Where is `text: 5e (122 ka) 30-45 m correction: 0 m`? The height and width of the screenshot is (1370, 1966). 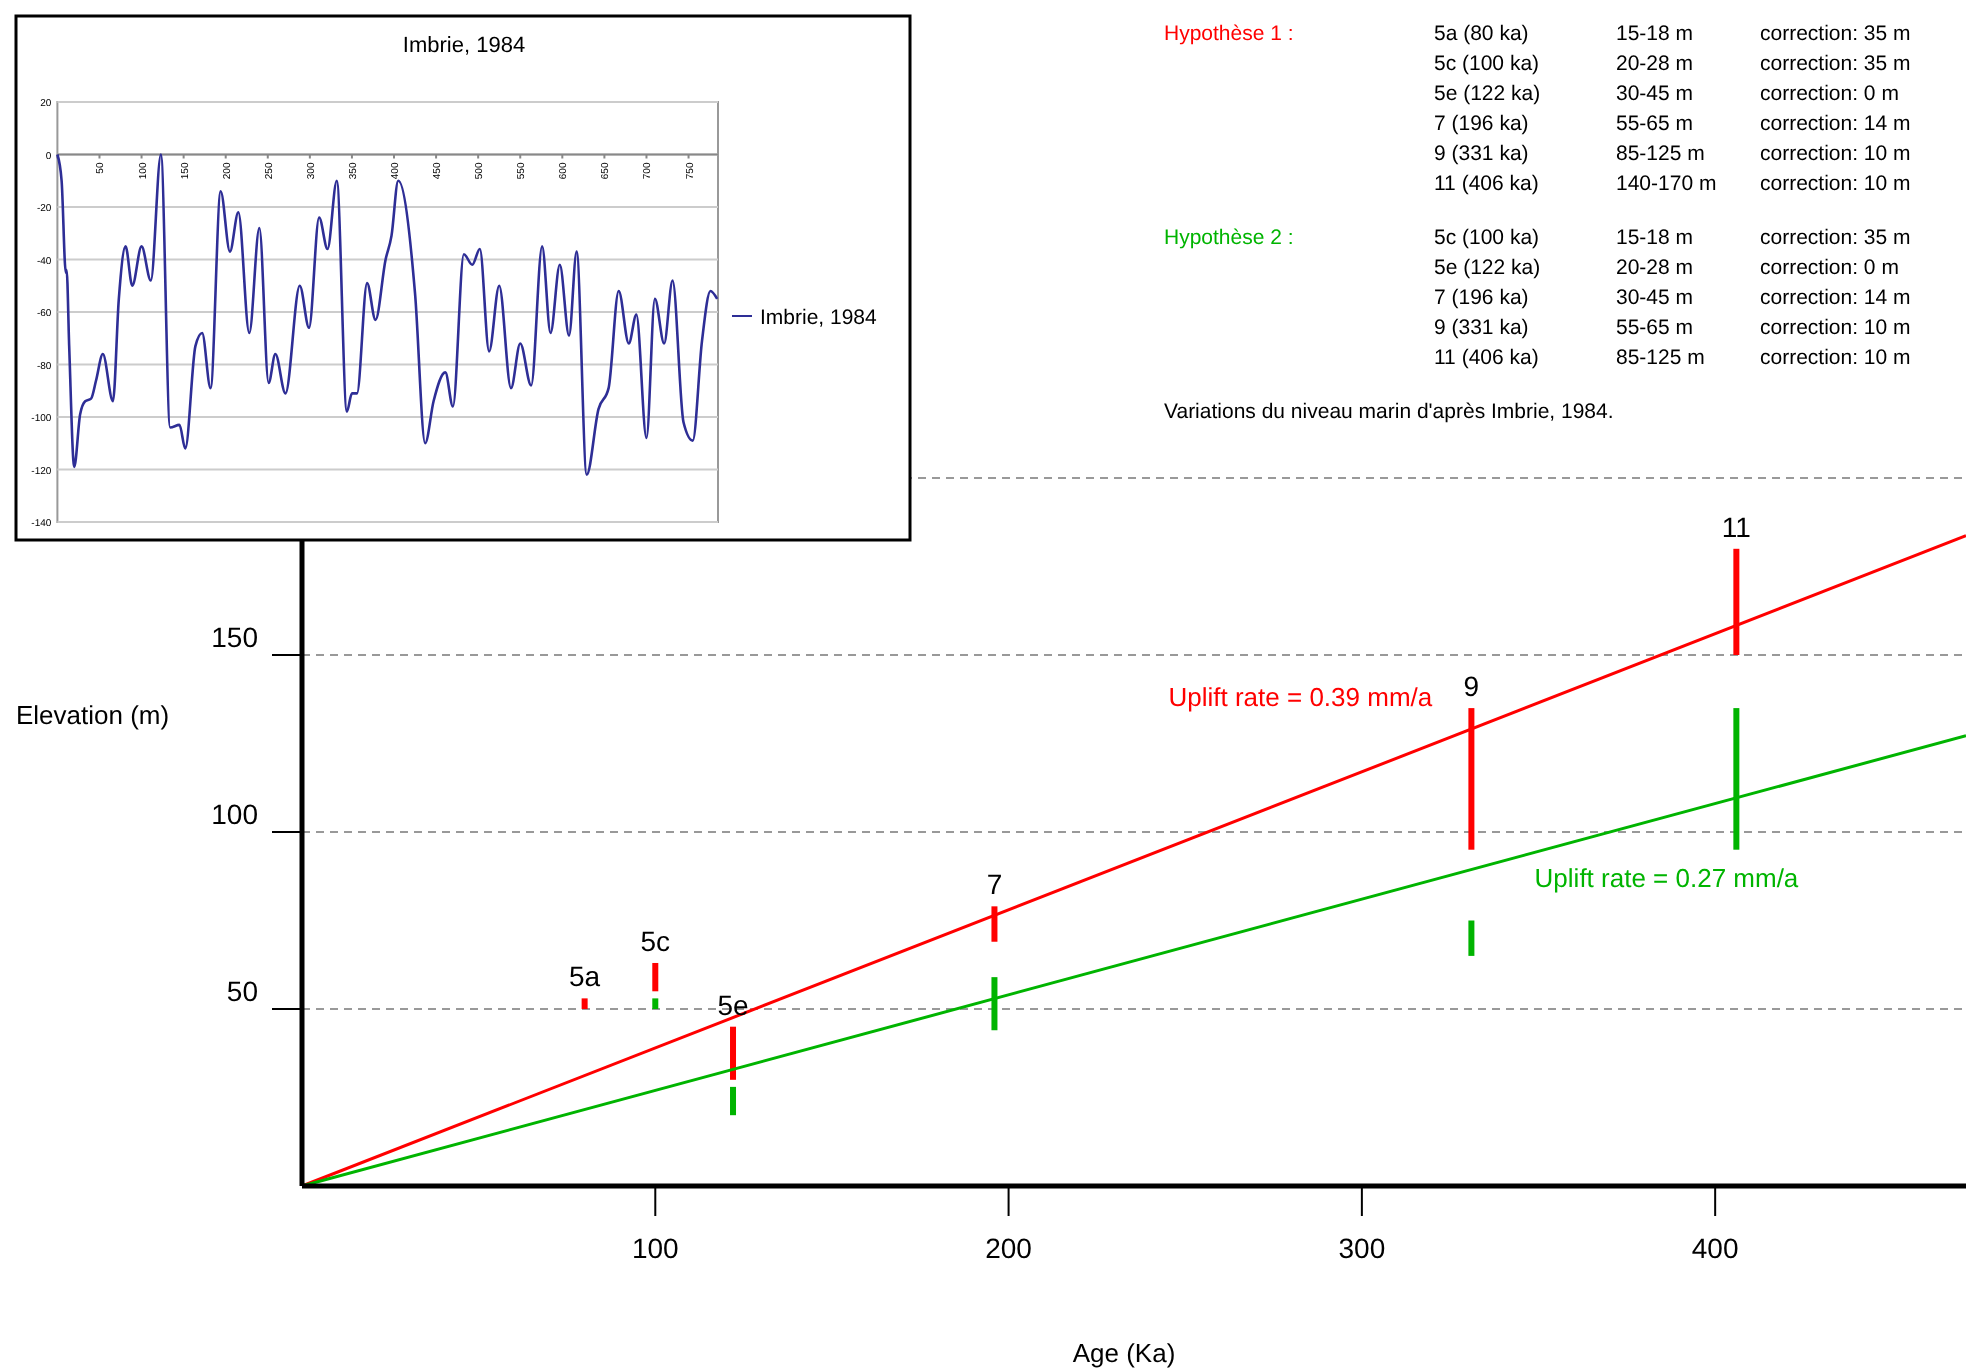 text: 5e (122 ka) 30-45 m correction: 0 m is located at coordinates (1666, 94).